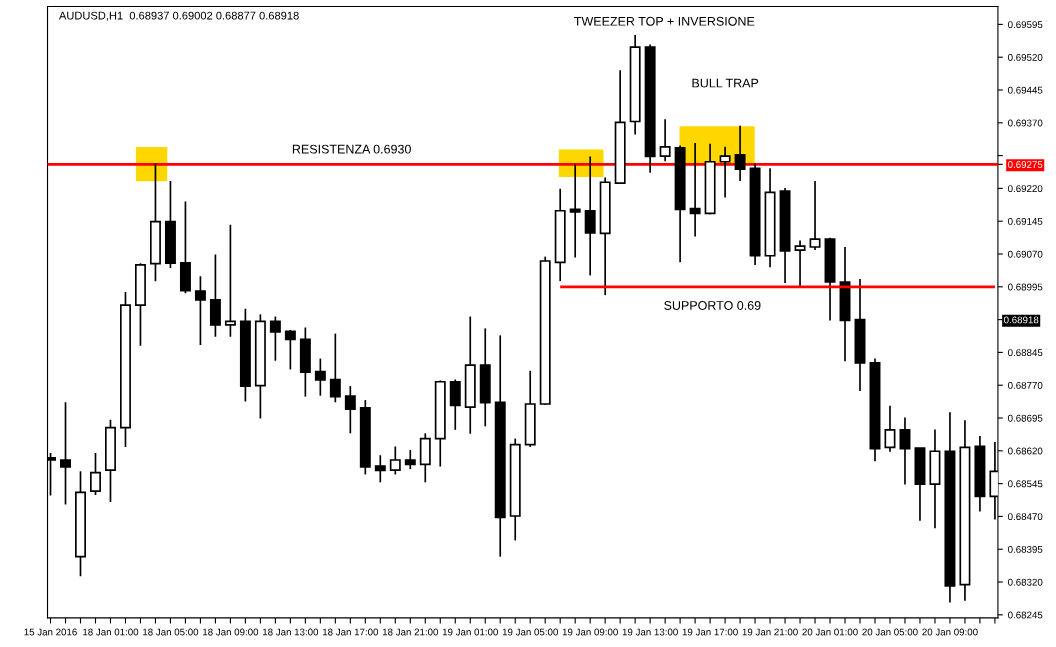 Image resolution: width=1056 pixels, height=647 pixels. What do you see at coordinates (590, 632) in the screenshot?
I see `x-tick-label: 19 Jan 09:00` at bounding box center [590, 632].